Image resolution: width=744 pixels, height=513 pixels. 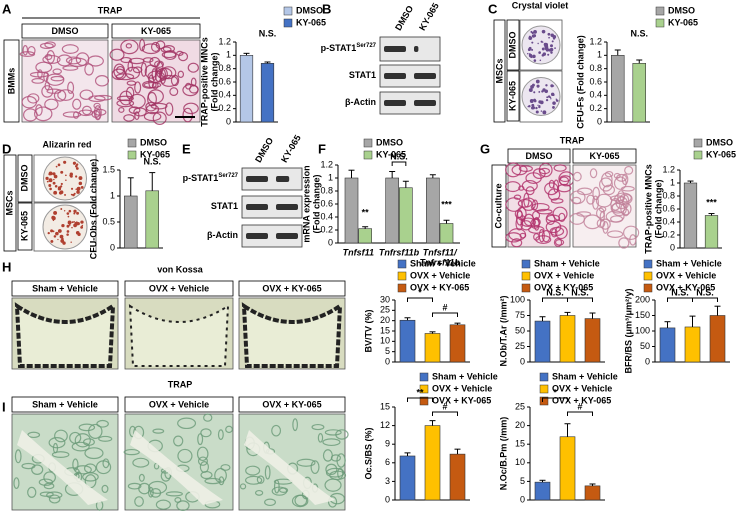 I want to click on column-label: Sham + Vehicle, so click(x=65, y=404).